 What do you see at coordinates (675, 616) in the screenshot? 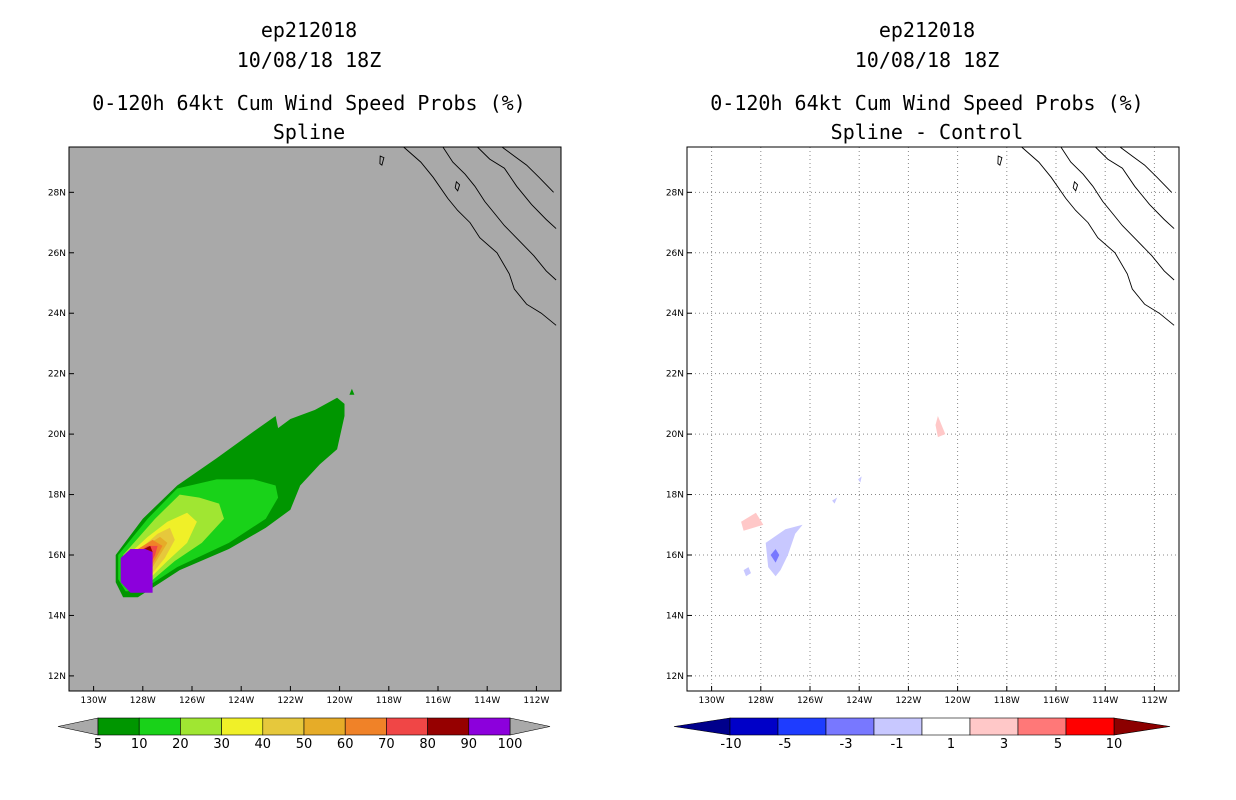
I see `y-tick-label: 14N` at bounding box center [675, 616].